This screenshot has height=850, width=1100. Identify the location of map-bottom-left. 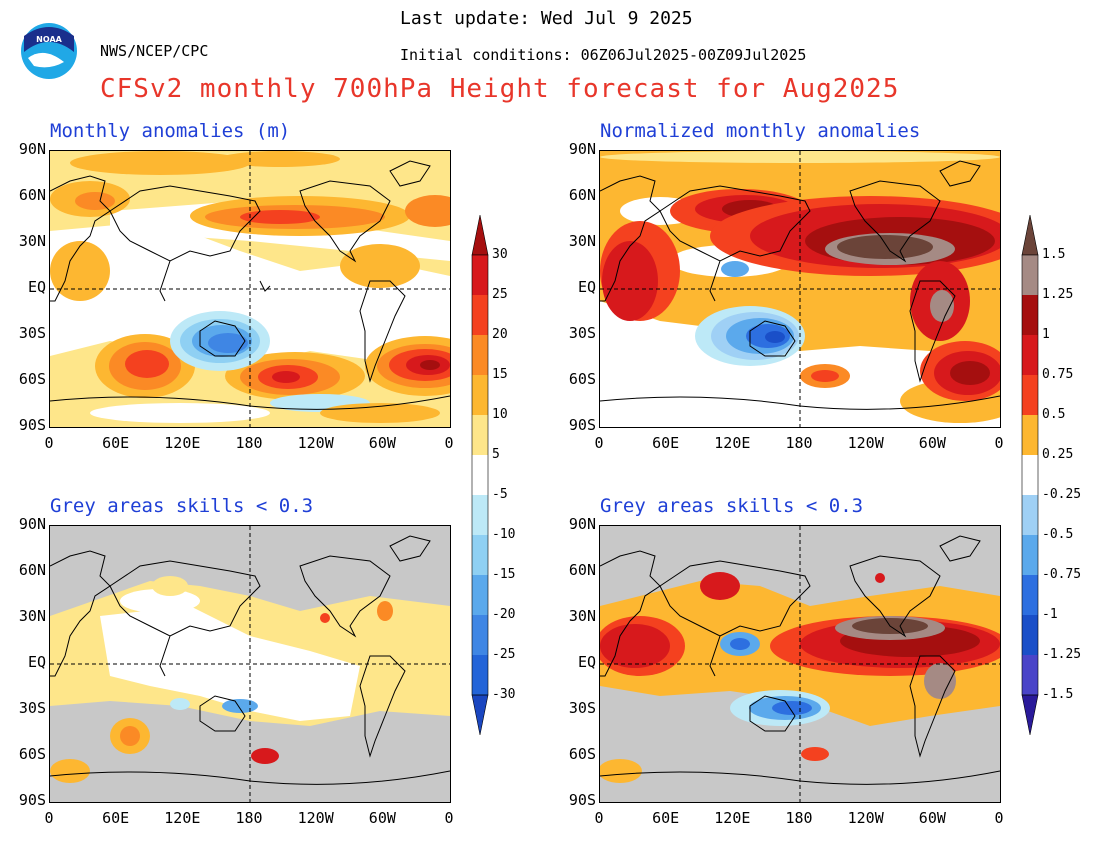
(250, 664).